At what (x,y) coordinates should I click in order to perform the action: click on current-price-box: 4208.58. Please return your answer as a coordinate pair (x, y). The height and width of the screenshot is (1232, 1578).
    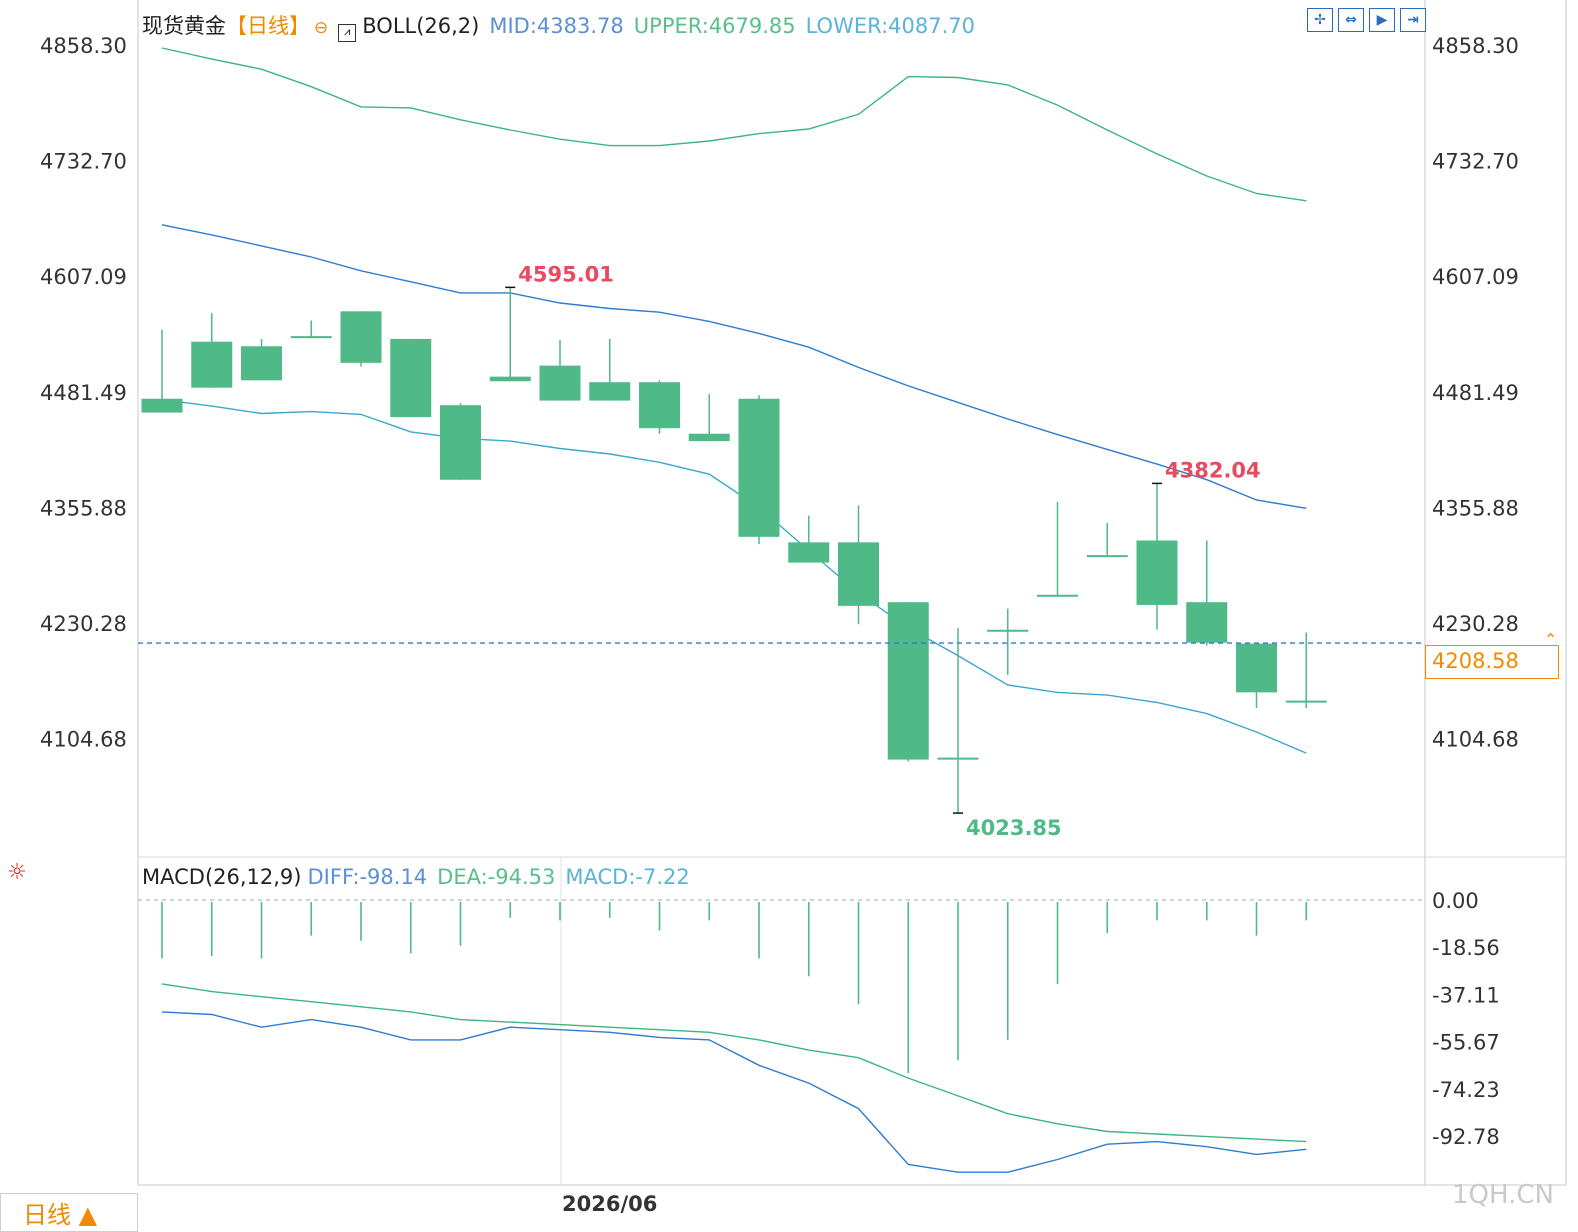
    Looking at the image, I should click on (1492, 662).